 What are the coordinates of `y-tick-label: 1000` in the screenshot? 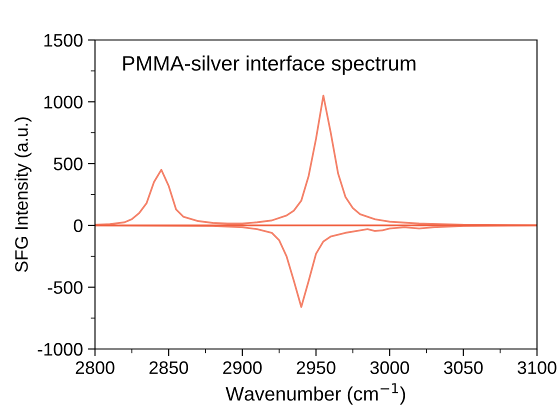 It's located at (63, 102).